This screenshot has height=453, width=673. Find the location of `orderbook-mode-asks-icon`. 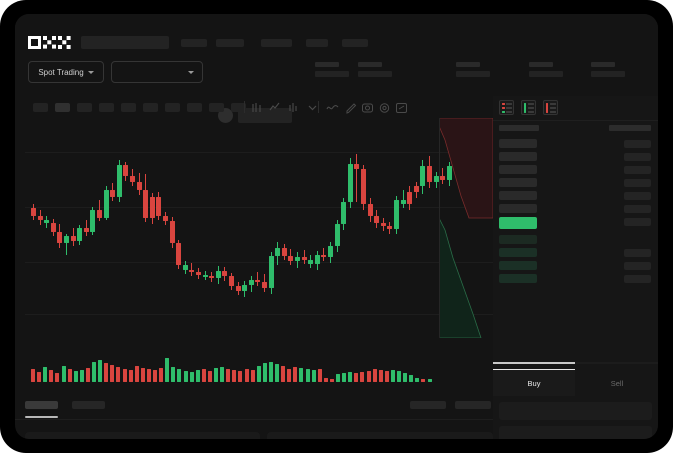

orderbook-mode-asks-icon is located at coordinates (550, 107).